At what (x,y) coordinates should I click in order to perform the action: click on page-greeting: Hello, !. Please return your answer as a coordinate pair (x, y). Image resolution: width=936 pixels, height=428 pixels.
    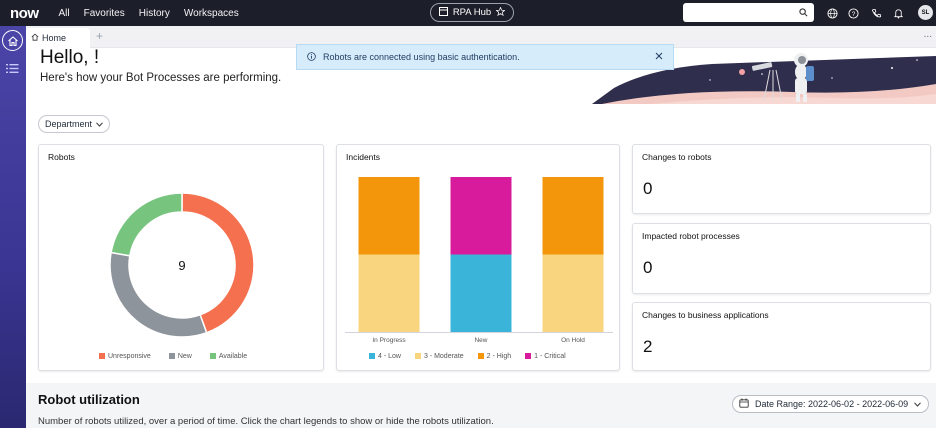
    Looking at the image, I should click on (70, 57).